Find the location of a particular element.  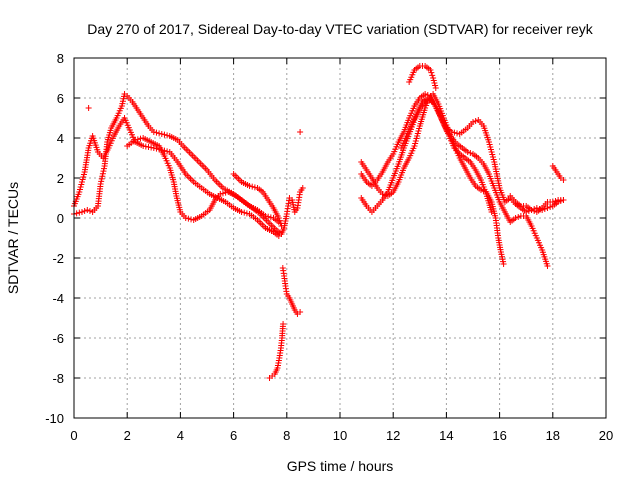

series-track-g is located at coordinates (276, 351).